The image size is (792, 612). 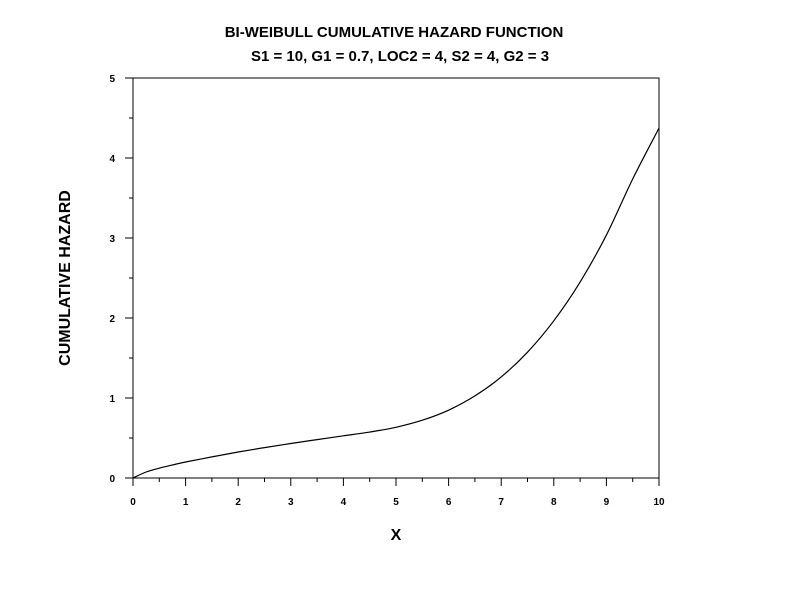 What do you see at coordinates (394, 32) in the screenshot?
I see `chart-title: BI-WEIBULL CUMULATIVE HAZARD FUNCTION` at bounding box center [394, 32].